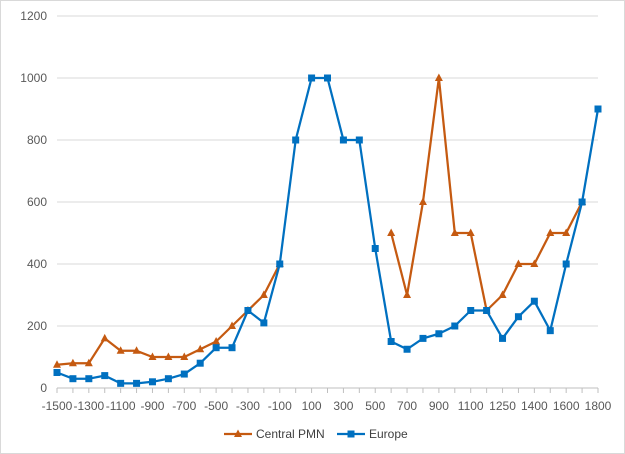  I want to click on x-tick-label: 1400, so click(534, 406).